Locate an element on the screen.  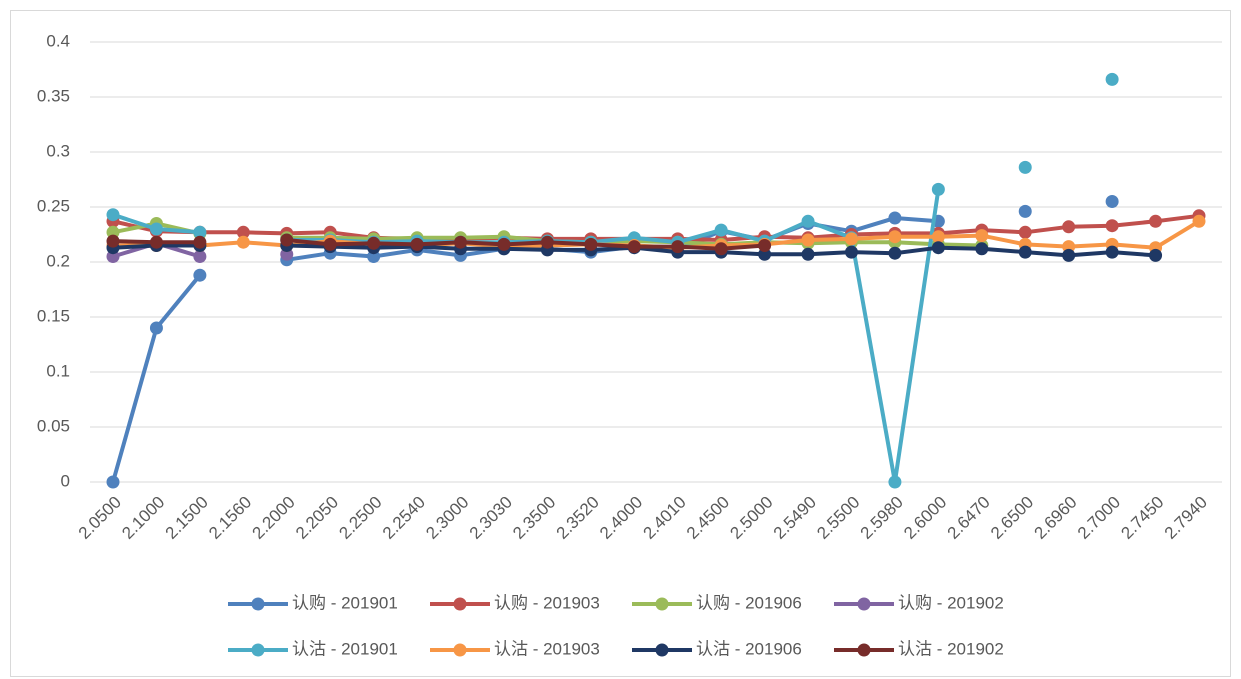
y-tick-label: 0.2 is located at coordinates (58, 260).